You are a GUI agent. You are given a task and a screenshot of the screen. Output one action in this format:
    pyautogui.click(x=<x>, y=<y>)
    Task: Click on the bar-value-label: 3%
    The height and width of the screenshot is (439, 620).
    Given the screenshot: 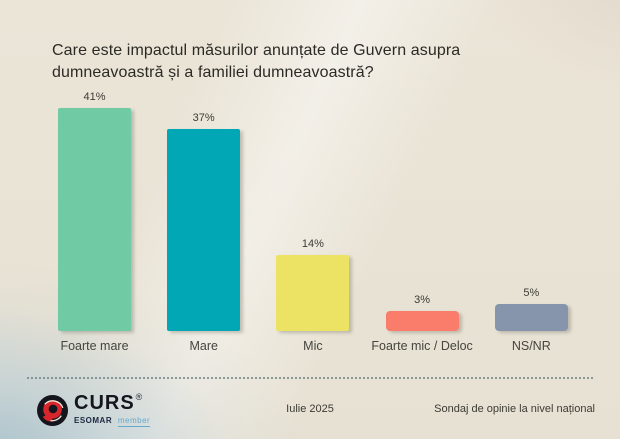 What is the action you would take?
    pyautogui.click(x=422, y=300)
    